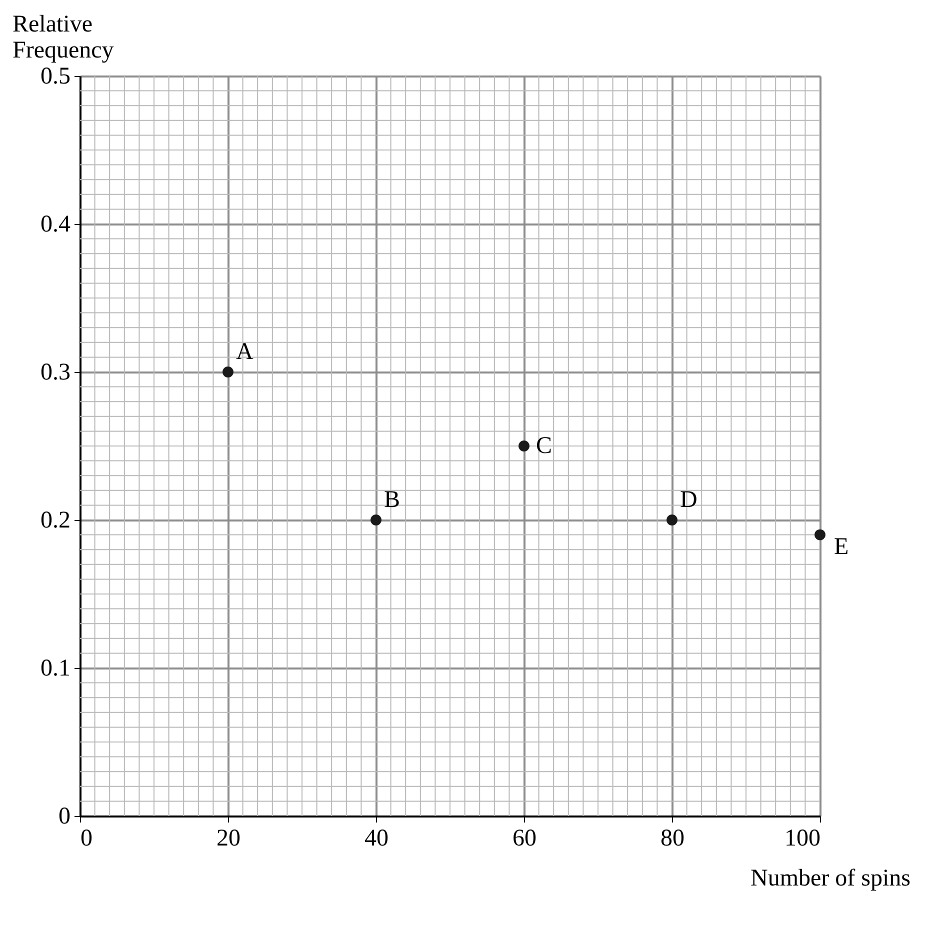 The width and height of the screenshot is (936, 952). Describe the element at coordinates (802, 839) in the screenshot. I see `x-tick-label: 100` at that location.